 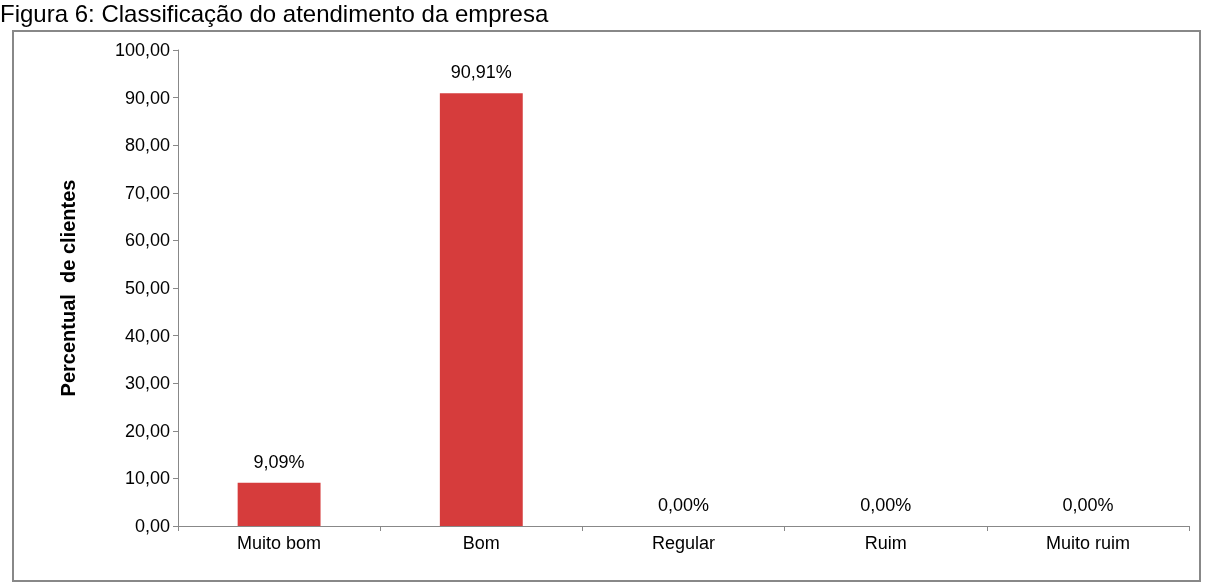 I want to click on y-tick-label: 40,00, so click(x=147, y=335).